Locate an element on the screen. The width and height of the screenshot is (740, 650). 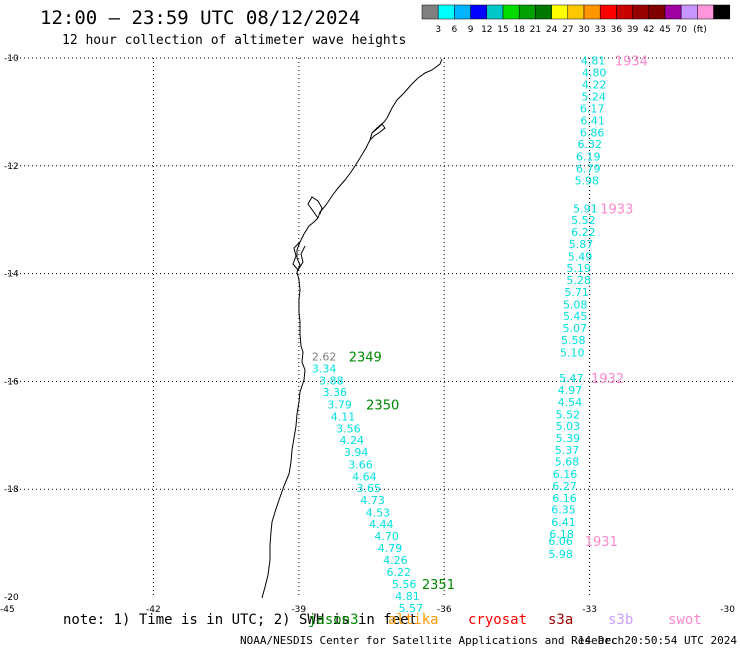
wave-height-label: 5.58 is located at coordinates (573, 340).